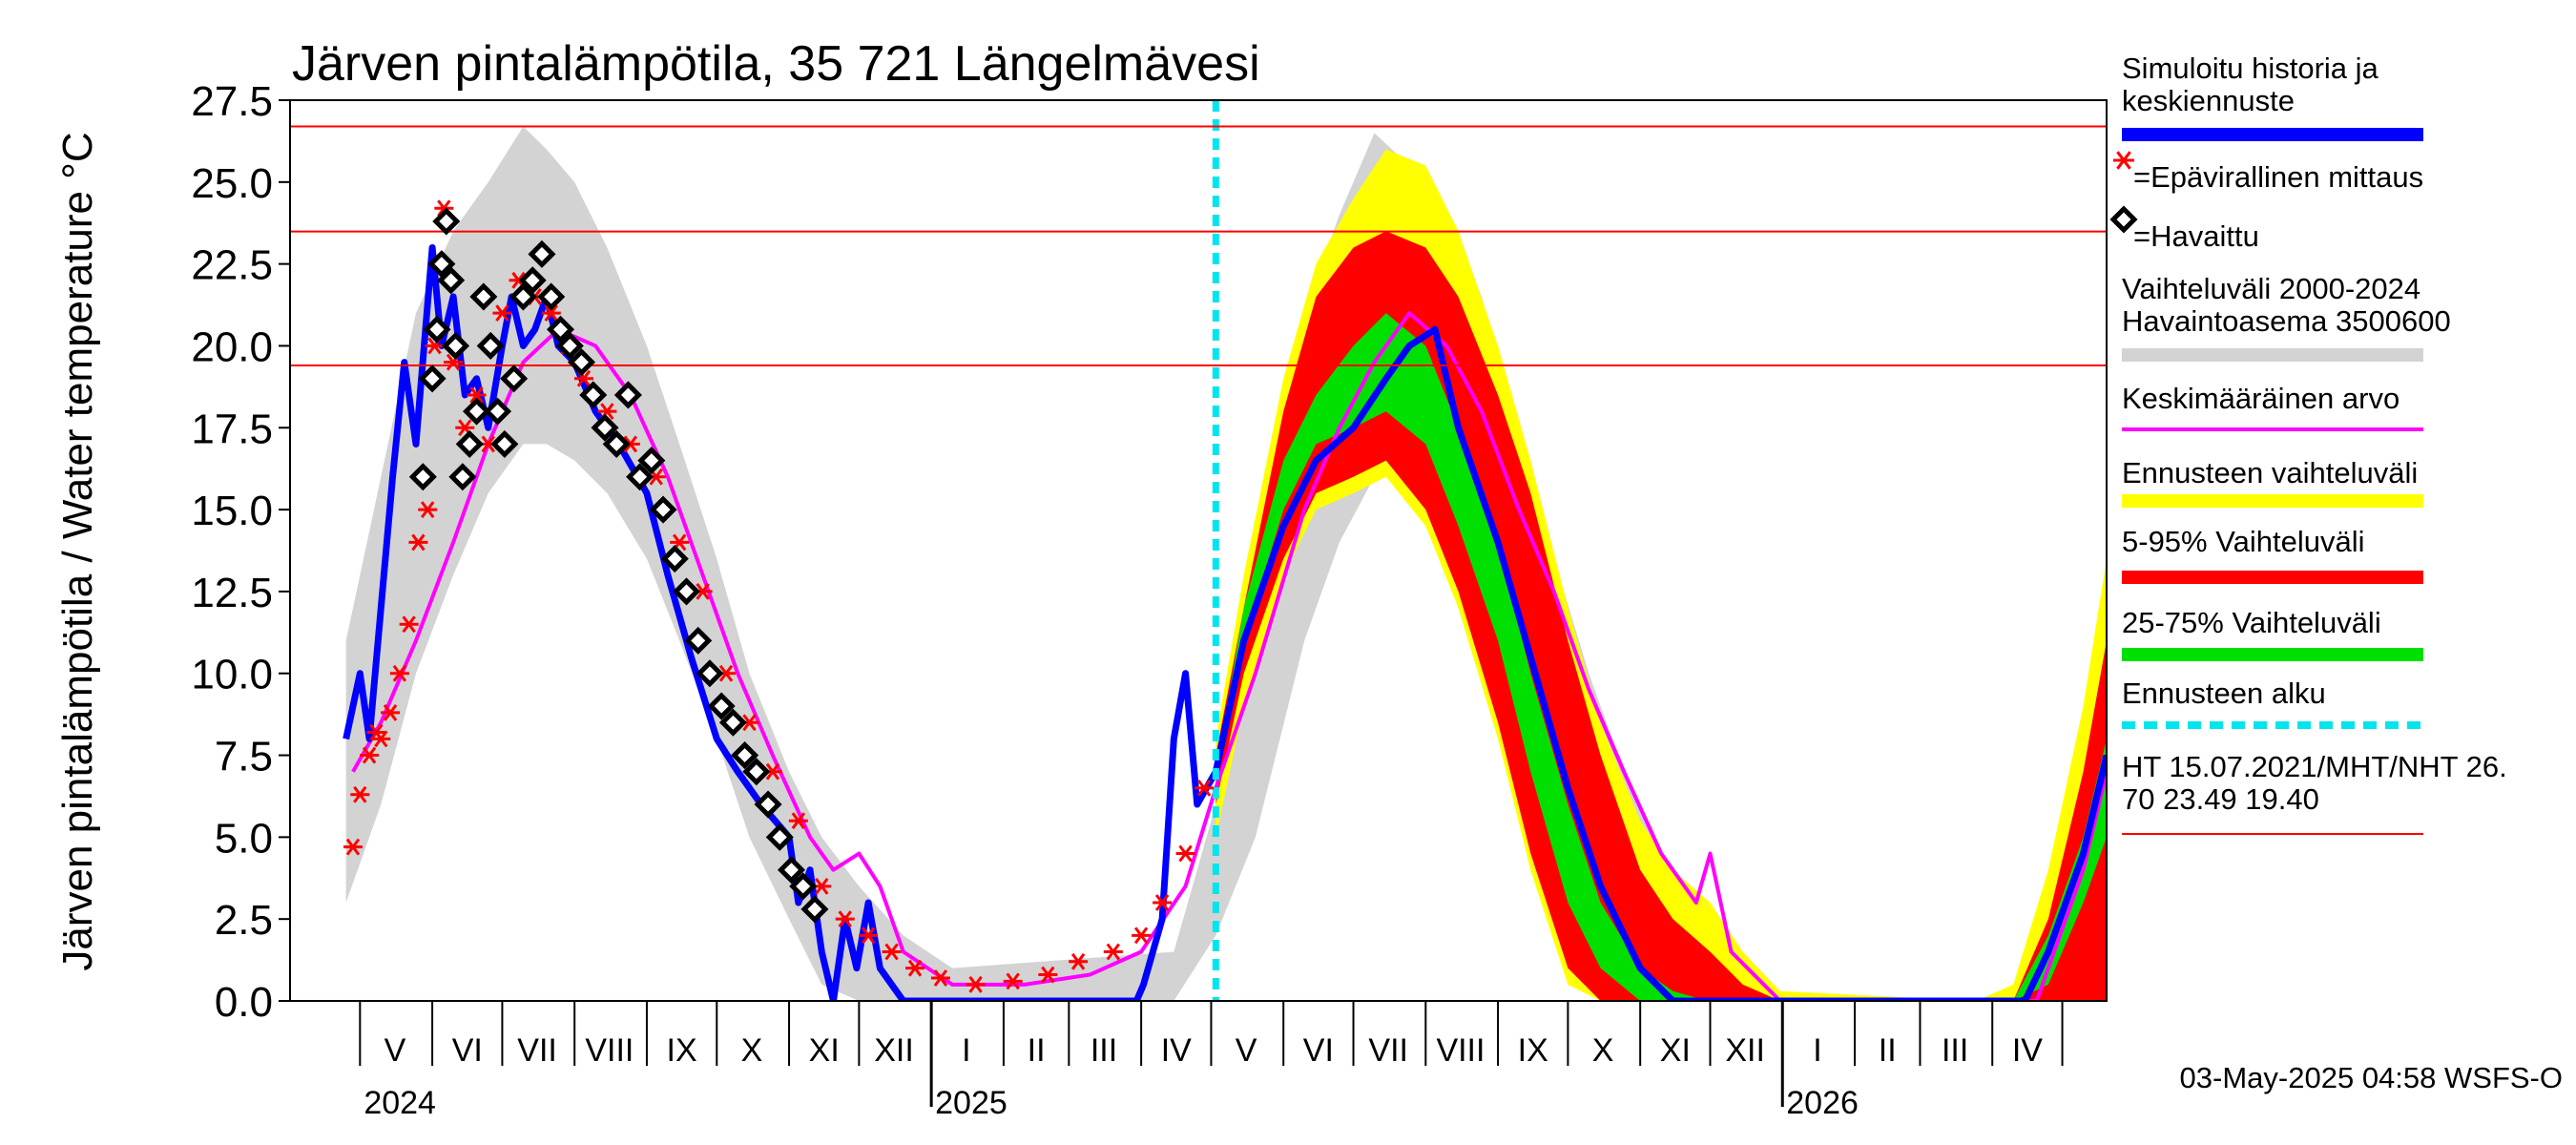 This screenshot has height=1145, width=2576. I want to click on month-label: XI, so click(824, 1051).